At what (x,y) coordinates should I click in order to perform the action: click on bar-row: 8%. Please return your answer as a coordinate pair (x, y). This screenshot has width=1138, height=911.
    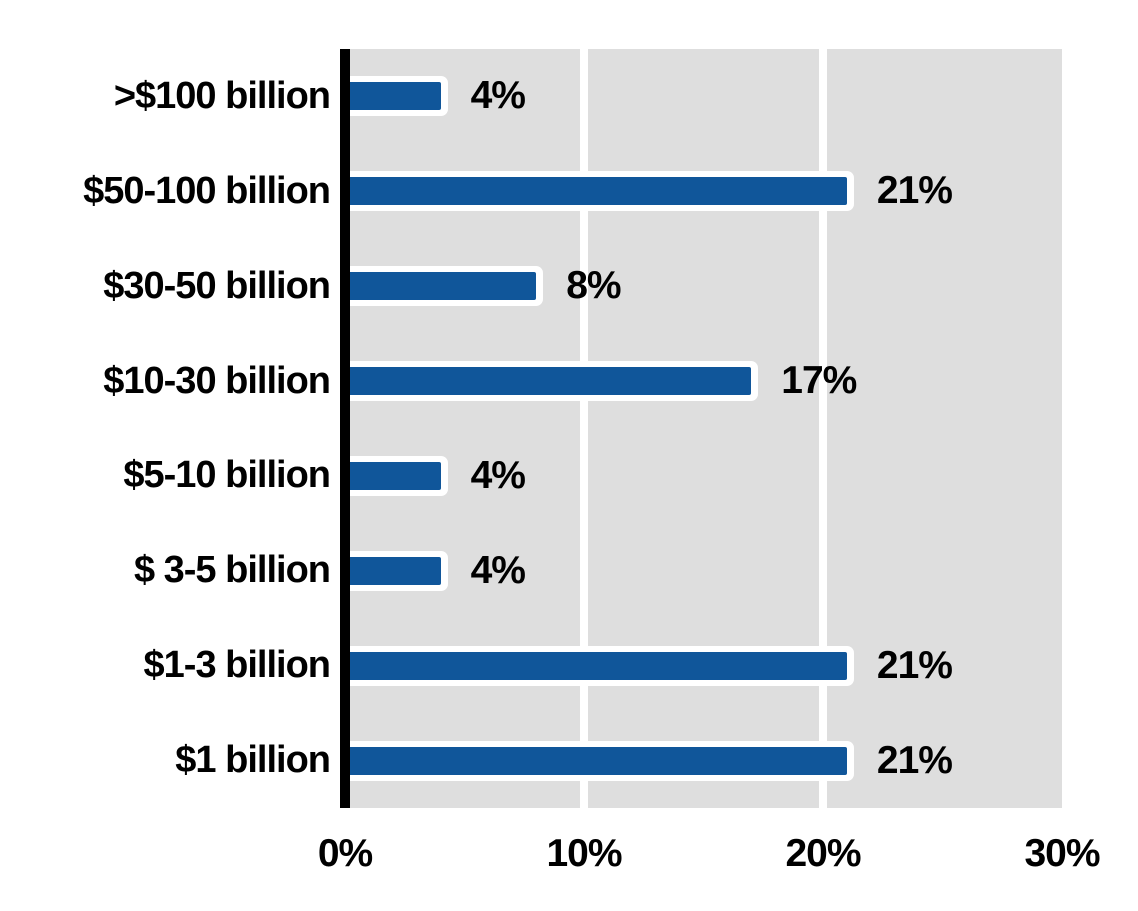
    Looking at the image, I should click on (703, 286).